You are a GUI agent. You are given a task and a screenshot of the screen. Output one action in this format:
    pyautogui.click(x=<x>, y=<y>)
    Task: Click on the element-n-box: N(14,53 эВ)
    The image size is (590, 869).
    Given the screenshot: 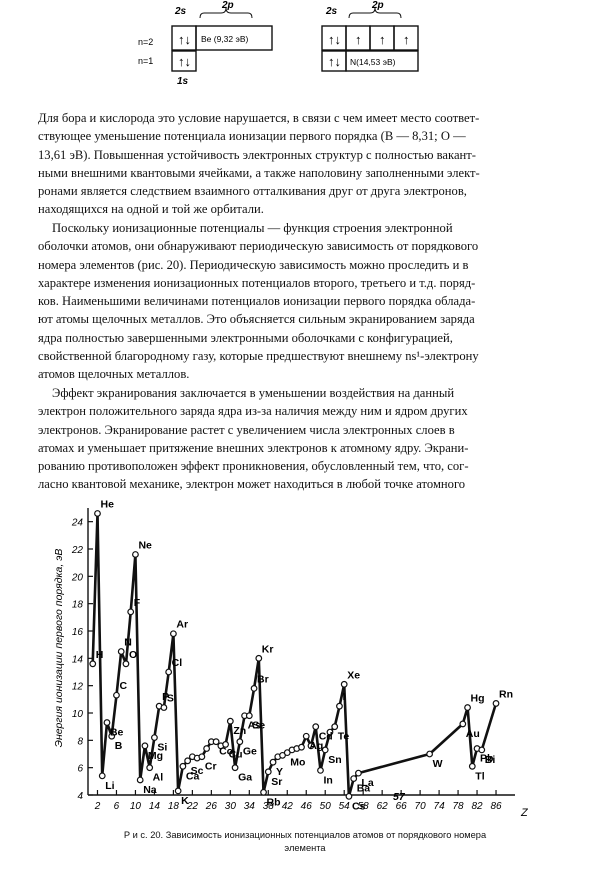 What is the action you would take?
    pyautogui.click(x=373, y=62)
    